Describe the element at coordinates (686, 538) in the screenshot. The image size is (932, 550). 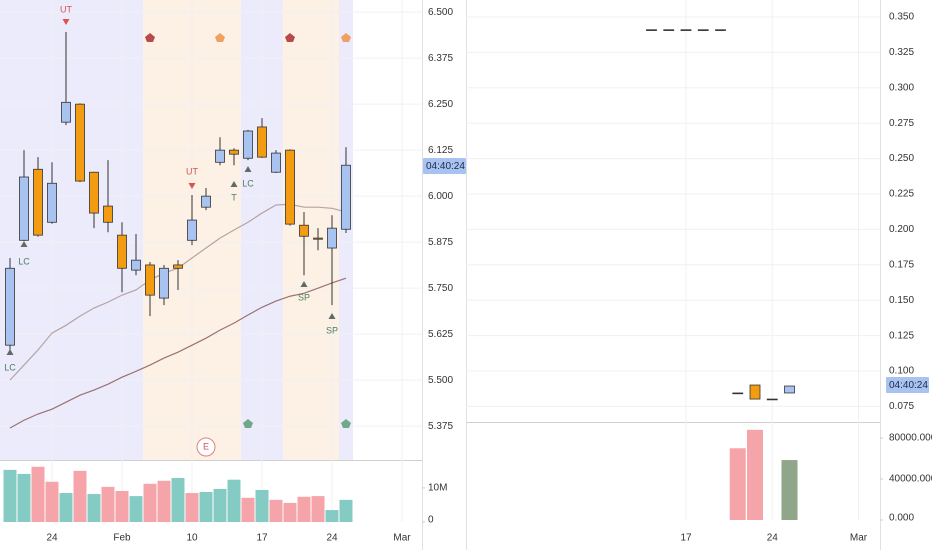
I see `x-tick-label: 17` at that location.